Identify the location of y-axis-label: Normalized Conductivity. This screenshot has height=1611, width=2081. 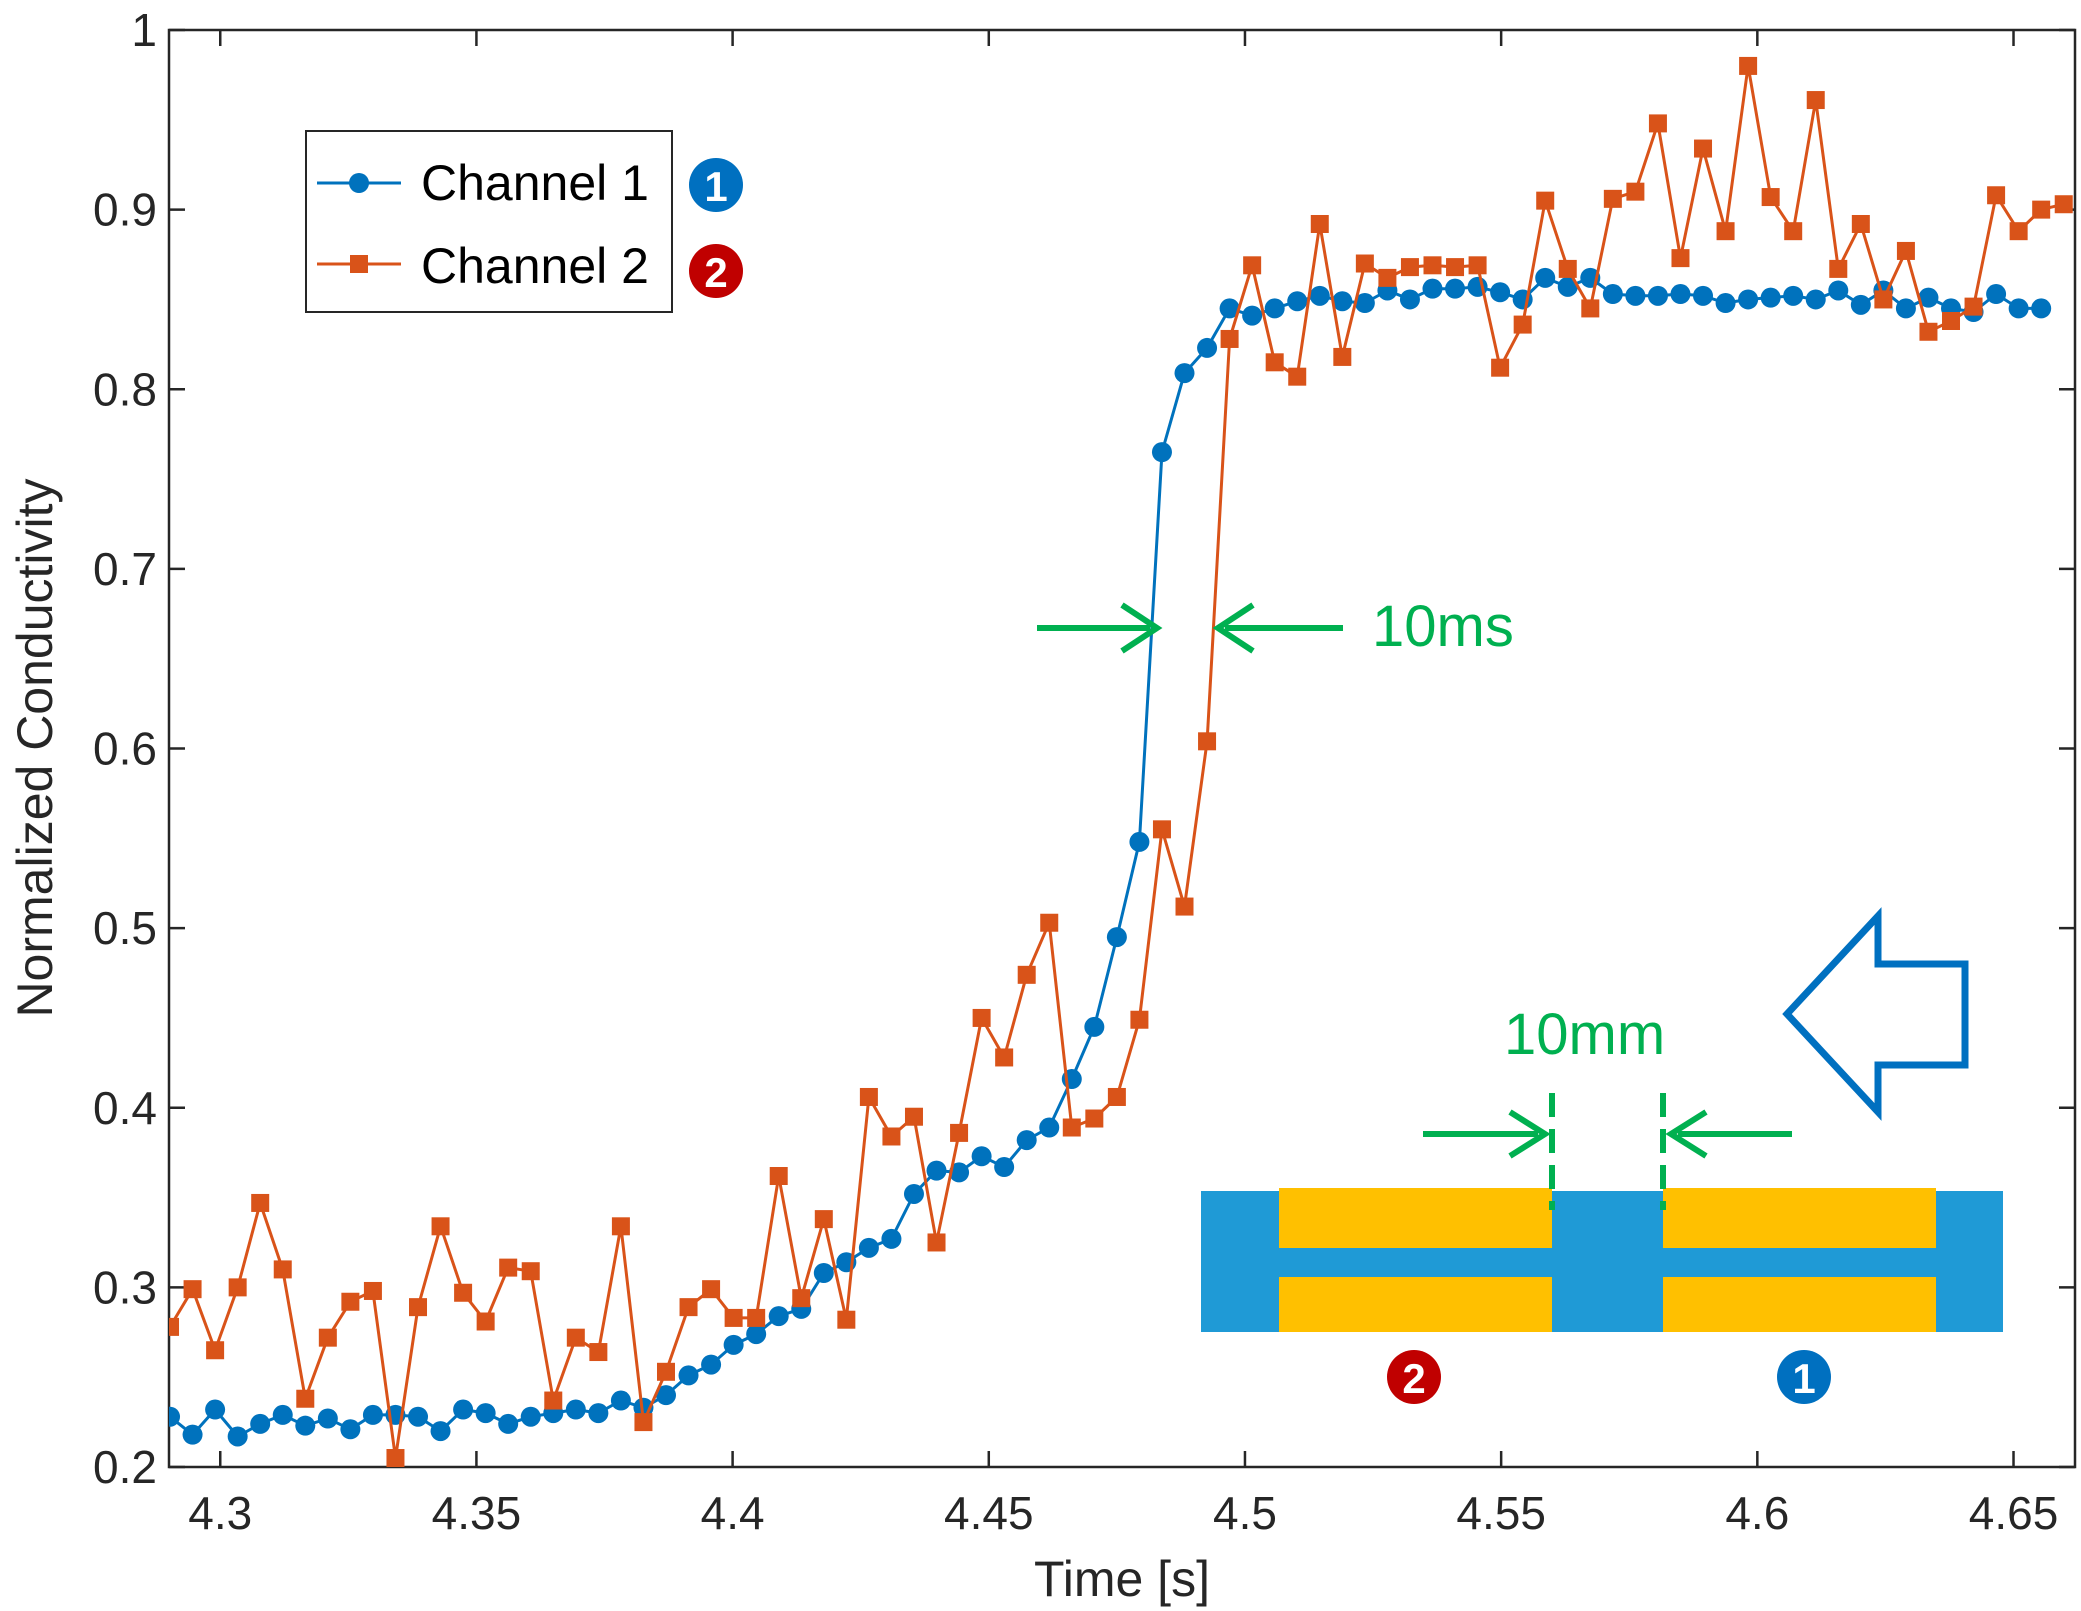
(35, 747).